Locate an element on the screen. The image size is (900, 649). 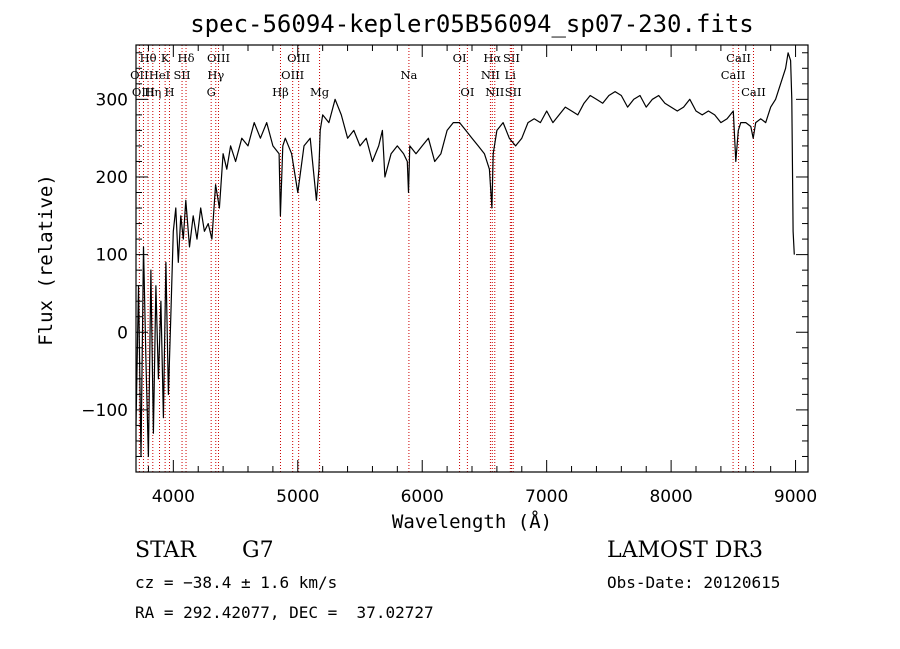
spectral-line-label: Hβ is located at coordinates (280, 92).